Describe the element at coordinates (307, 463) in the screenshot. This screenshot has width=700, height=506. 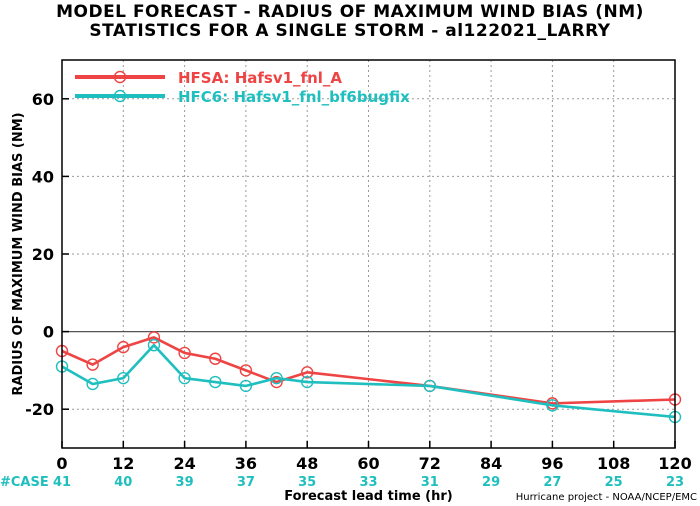
I see `x-tick-label: 48` at that location.